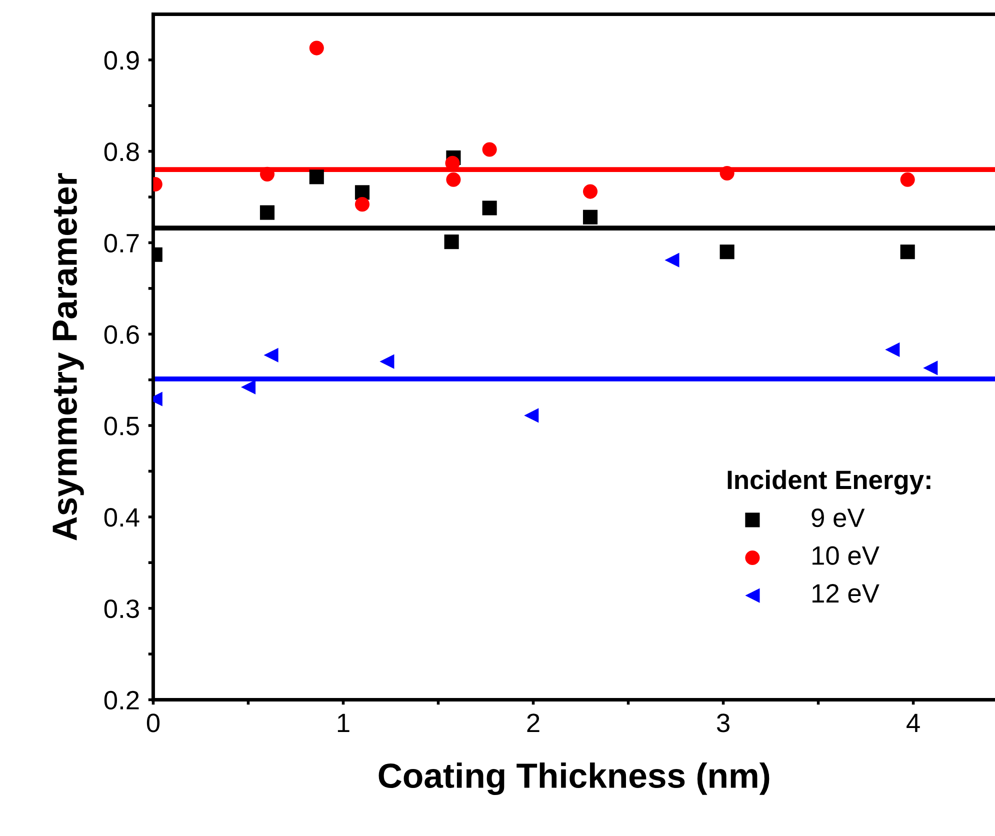 The image size is (995, 836). I want to click on x-tick-label: 0, so click(153, 723).